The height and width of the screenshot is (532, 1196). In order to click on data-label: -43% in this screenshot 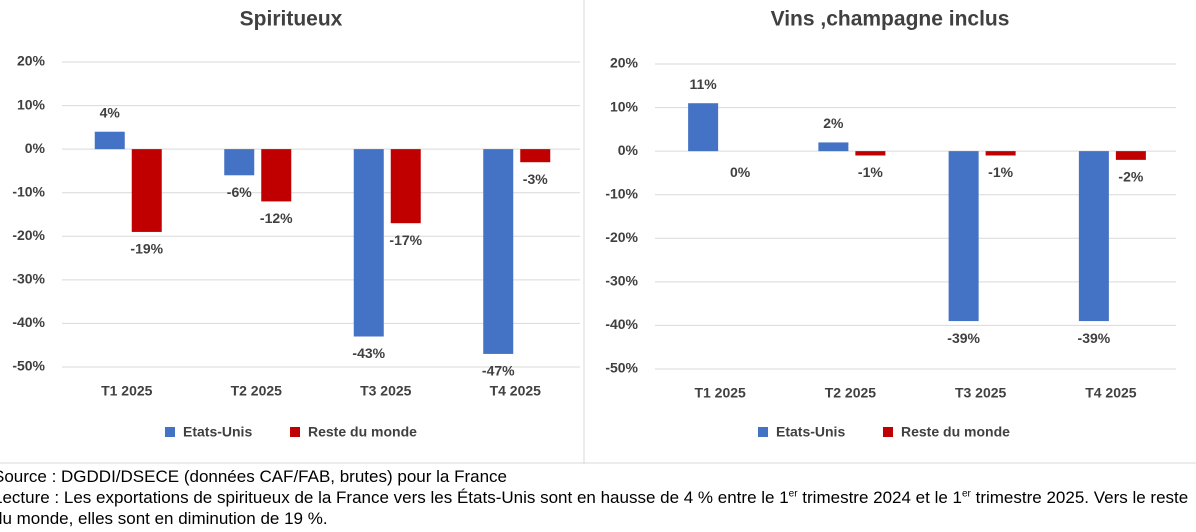, I will do `click(368, 353)`.